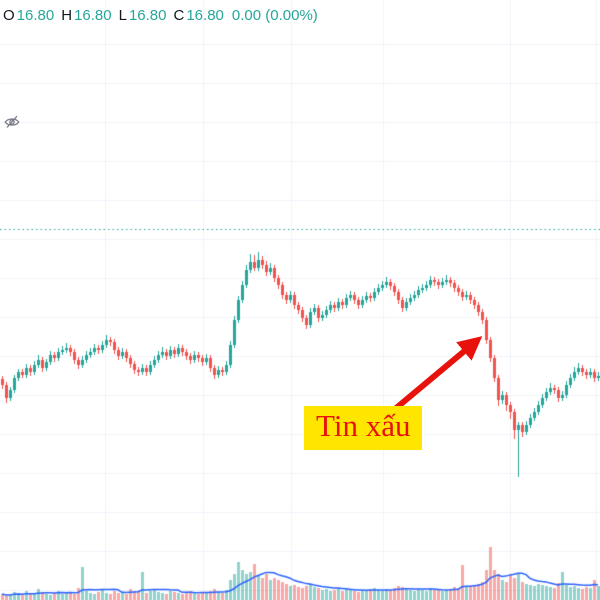 Image resolution: width=600 pixels, height=600 pixels. Describe the element at coordinates (67, 15) in the screenshot. I see `high-label: H` at that location.